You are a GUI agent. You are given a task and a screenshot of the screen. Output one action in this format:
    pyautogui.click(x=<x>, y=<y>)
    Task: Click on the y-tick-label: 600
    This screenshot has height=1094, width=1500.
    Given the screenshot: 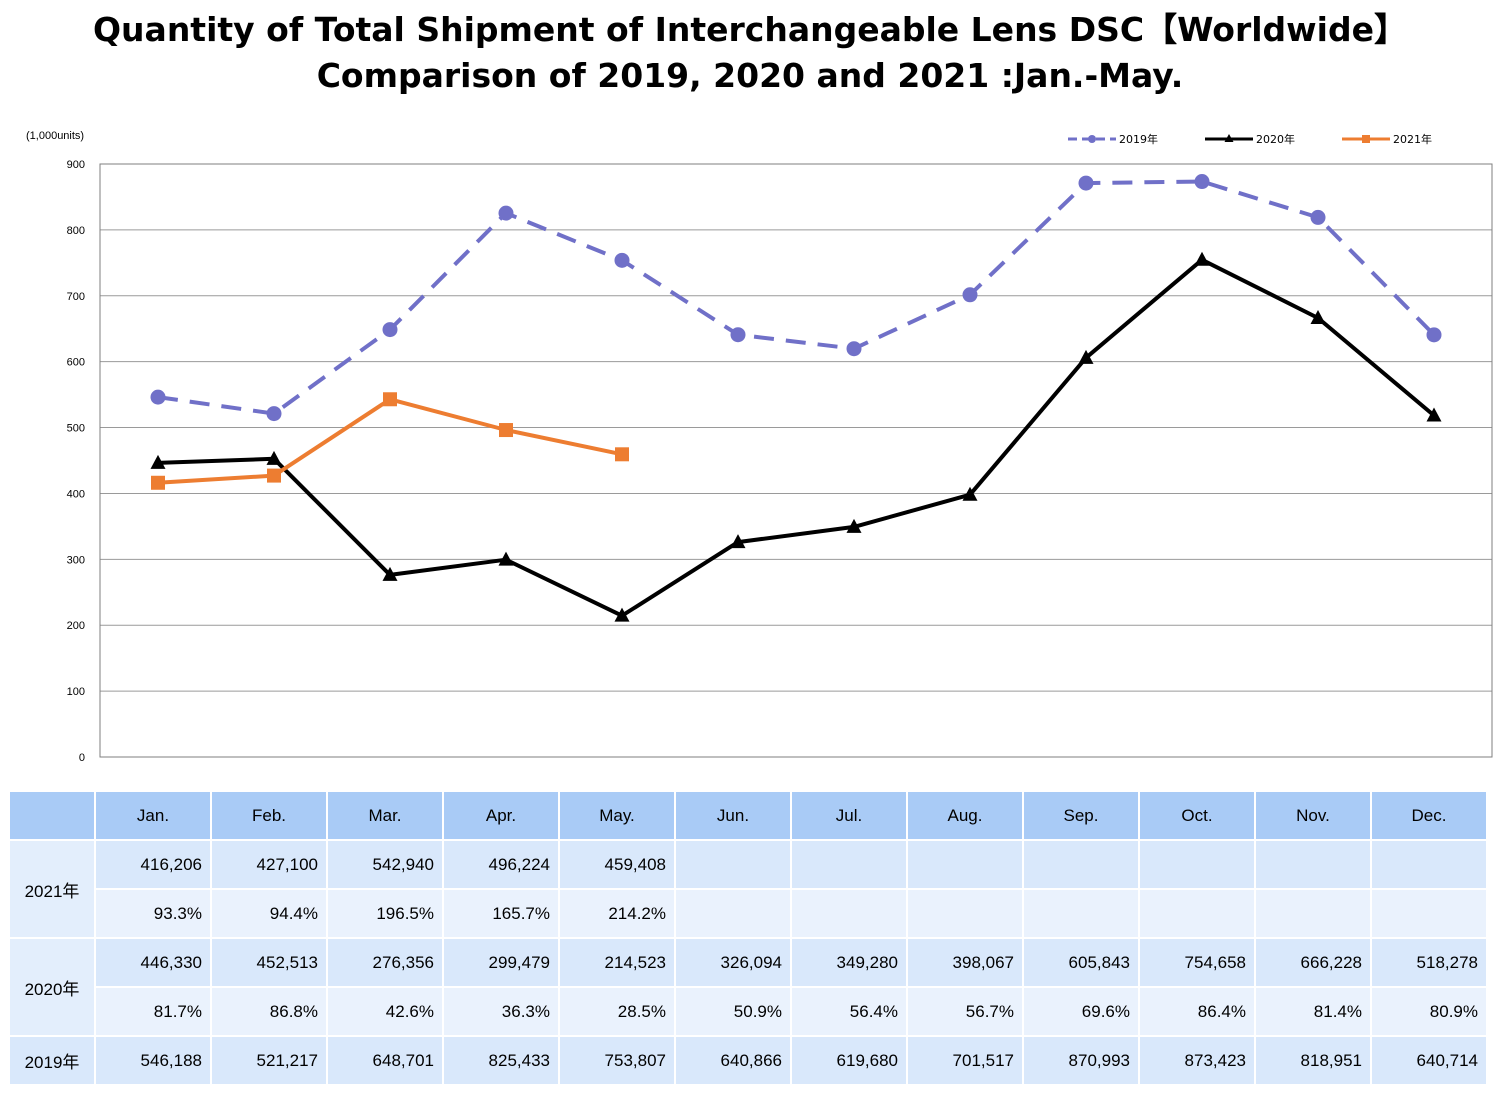 What is the action you would take?
    pyautogui.click(x=76, y=363)
    